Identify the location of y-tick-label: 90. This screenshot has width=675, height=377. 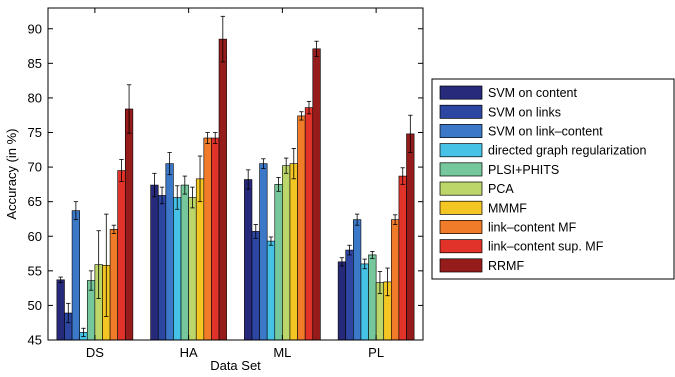
(35, 28).